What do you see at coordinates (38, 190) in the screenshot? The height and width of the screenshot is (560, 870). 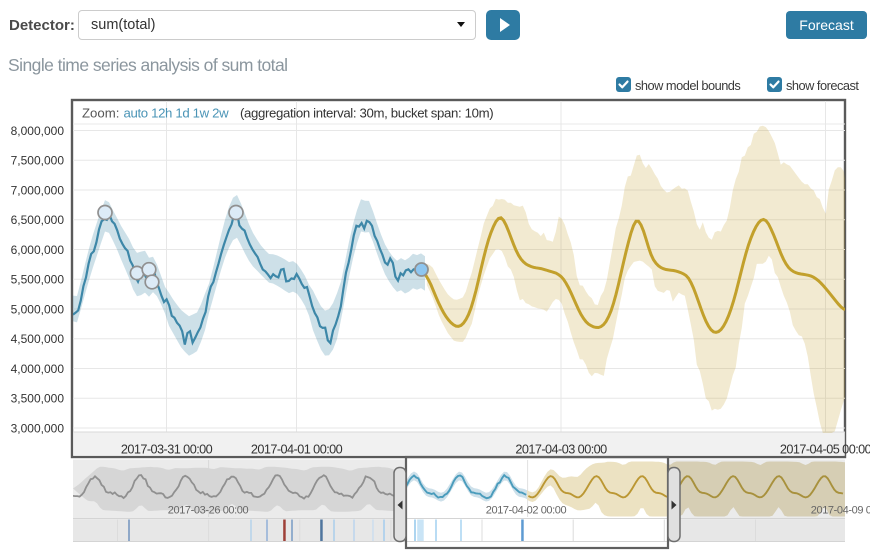 I see `svg-text: 7,000,000` at bounding box center [38, 190].